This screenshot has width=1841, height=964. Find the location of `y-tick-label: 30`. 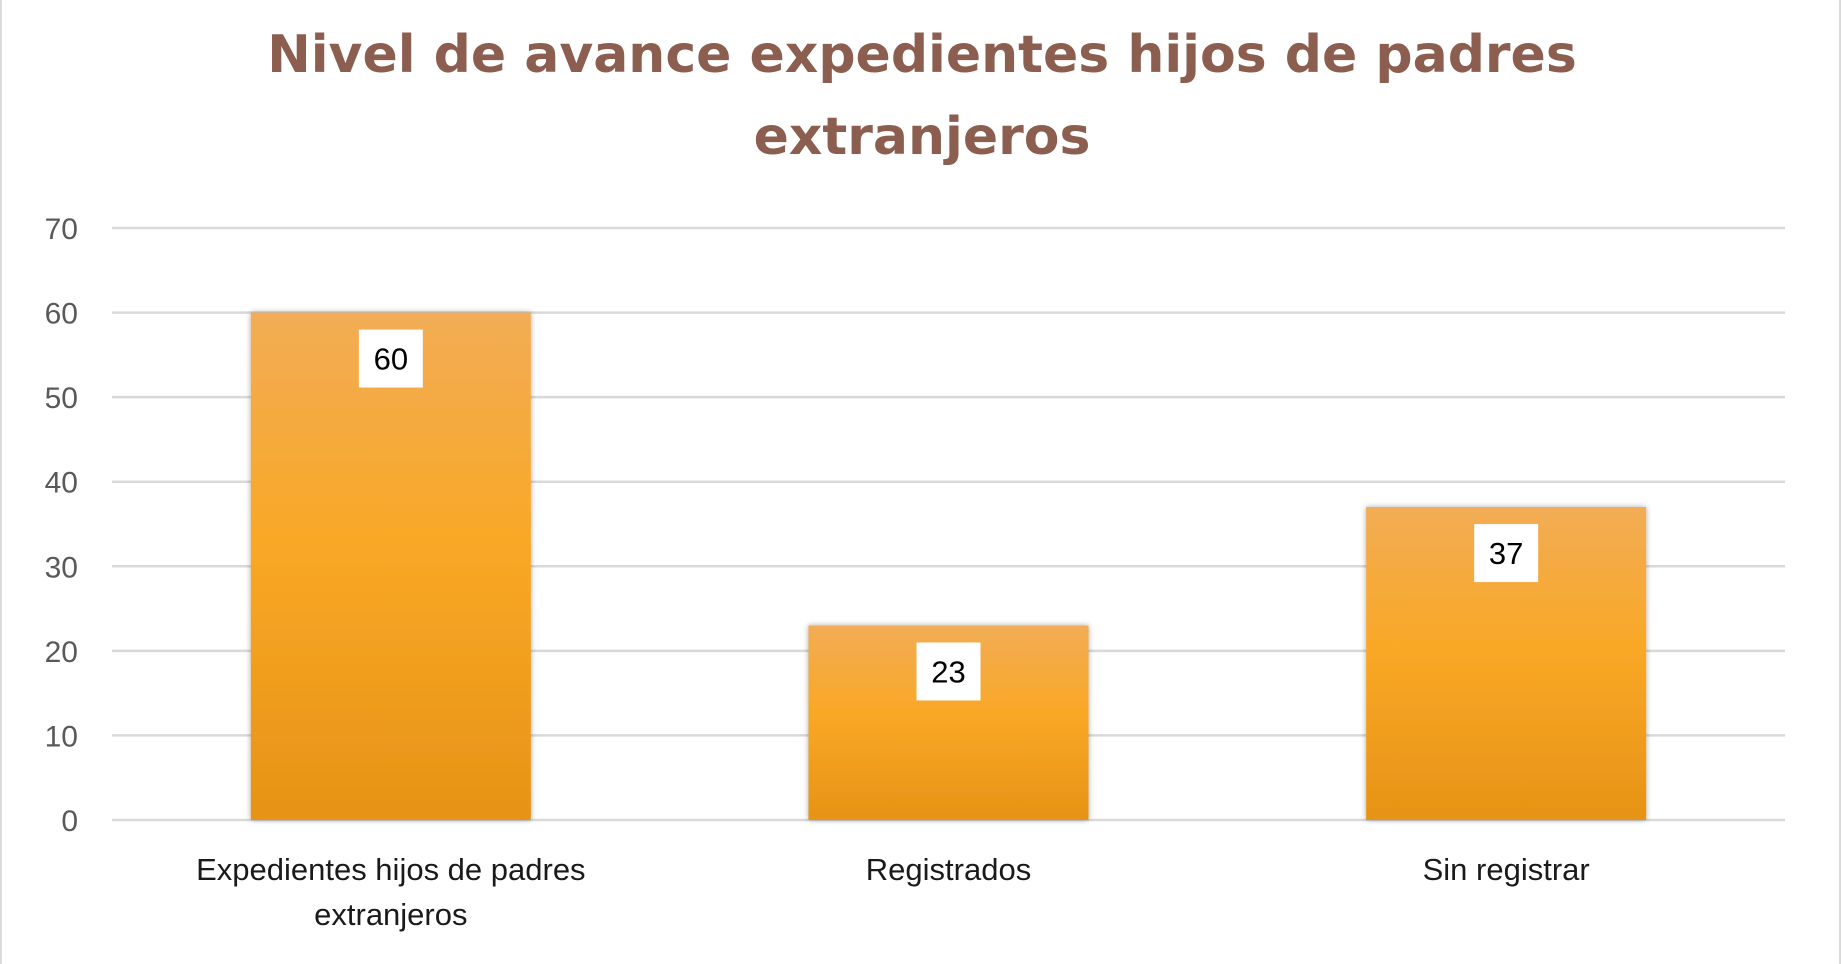

y-tick-label: 30 is located at coordinates (61, 567).